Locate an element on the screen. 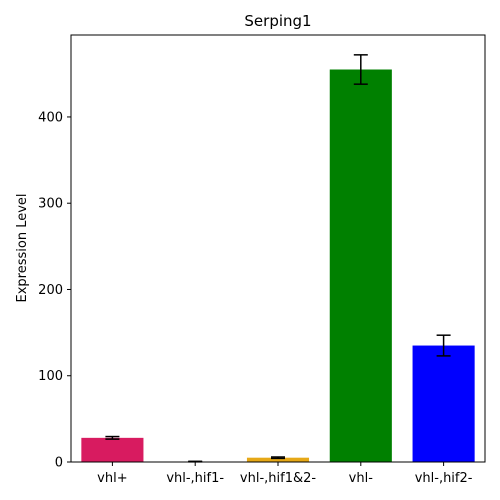 The image size is (500, 500). y-tick-label-4: 400 is located at coordinates (50, 117).